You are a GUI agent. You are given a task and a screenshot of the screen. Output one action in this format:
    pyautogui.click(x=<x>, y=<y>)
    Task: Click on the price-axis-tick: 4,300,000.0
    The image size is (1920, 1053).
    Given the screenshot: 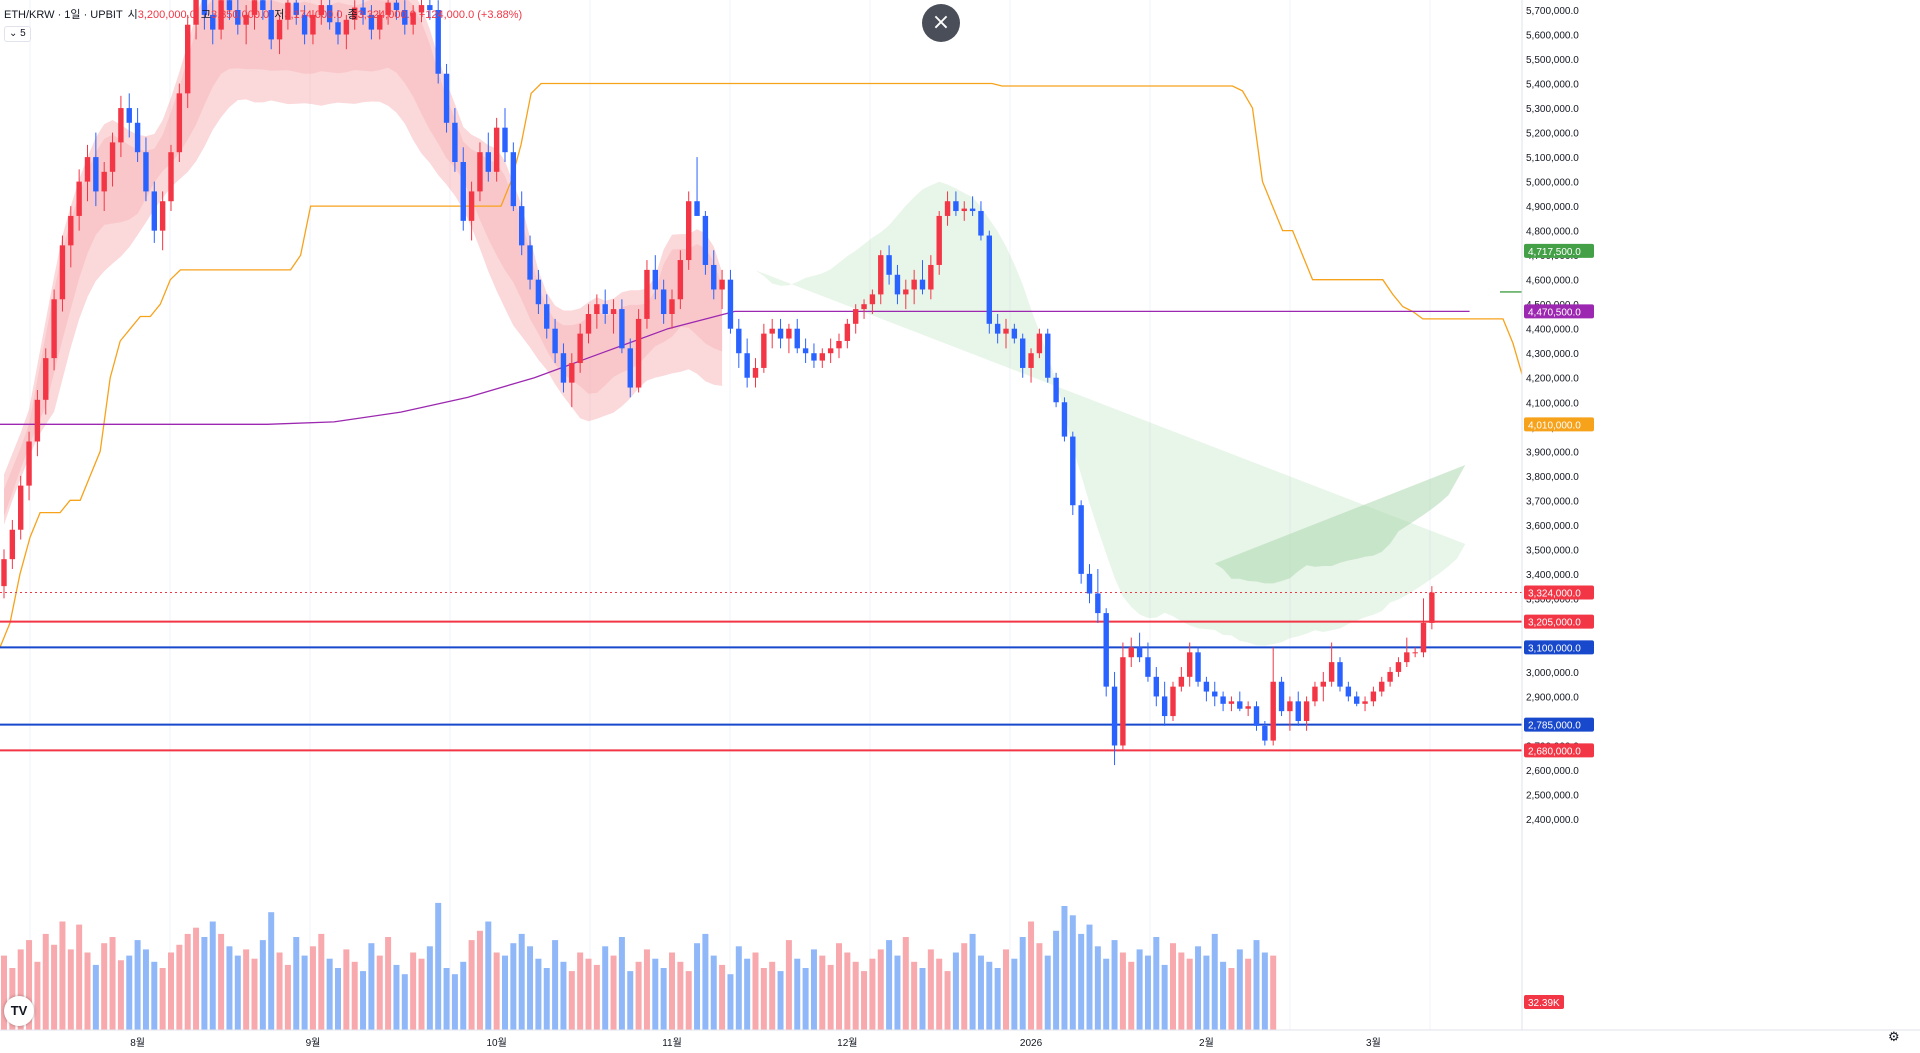 What is the action you would take?
    pyautogui.click(x=1552, y=354)
    